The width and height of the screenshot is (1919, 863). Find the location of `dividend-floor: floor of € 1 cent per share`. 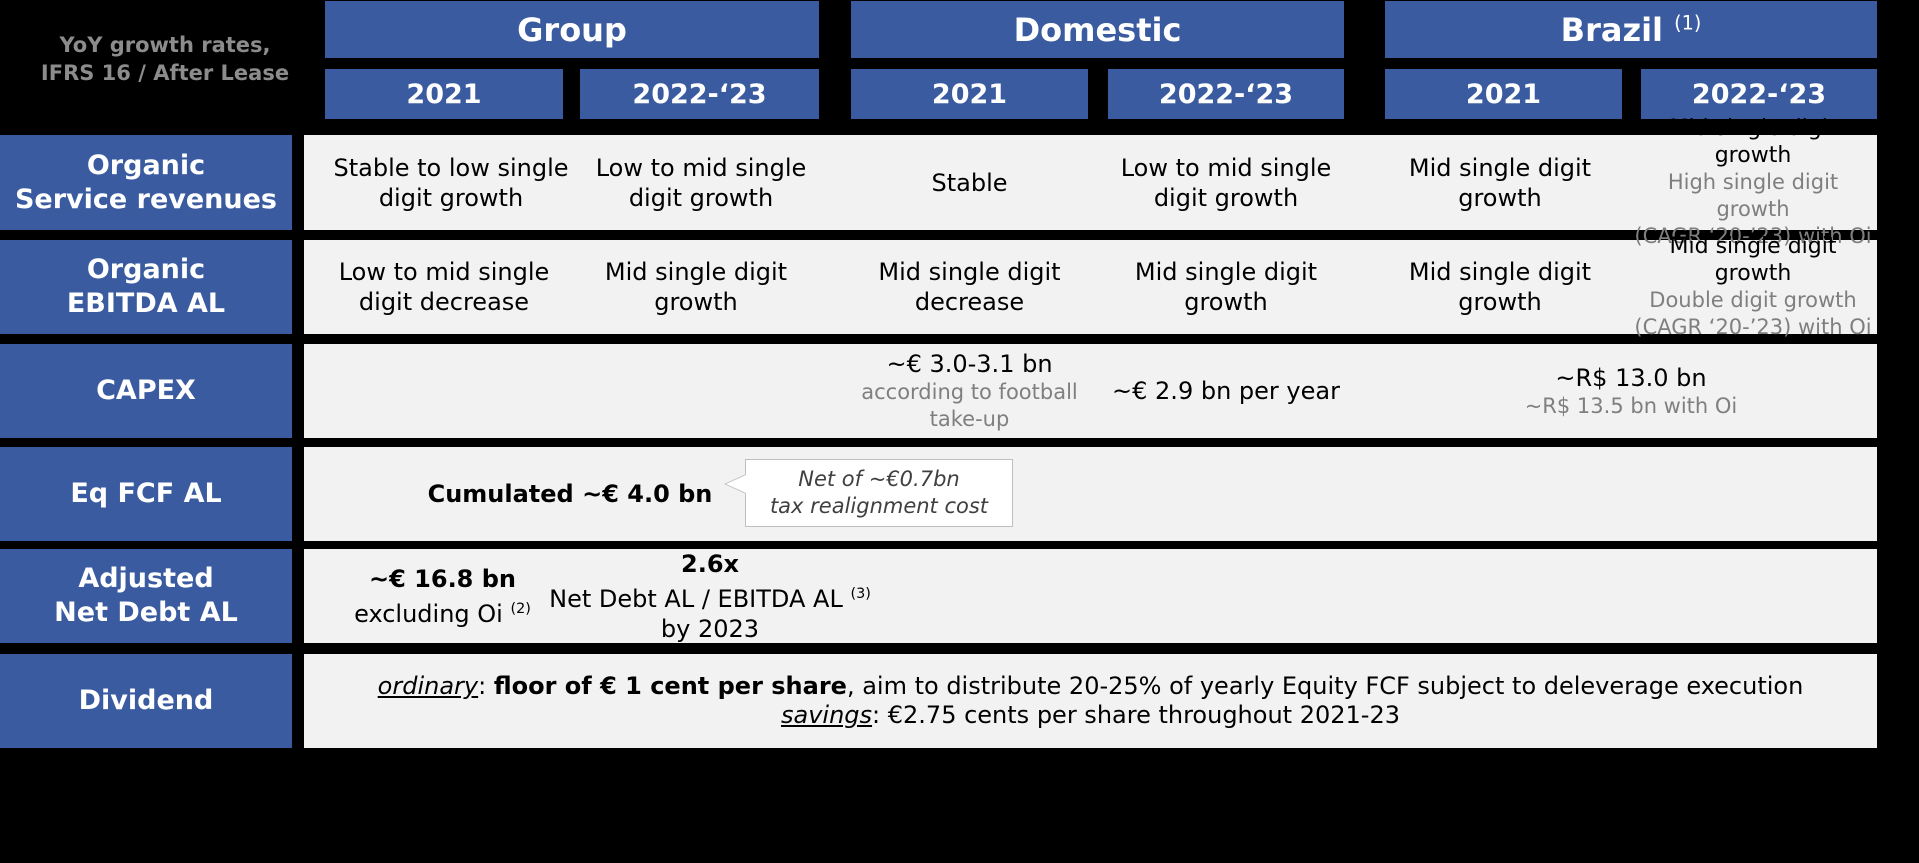

dividend-floor: floor of € 1 cent per share is located at coordinates (670, 686).